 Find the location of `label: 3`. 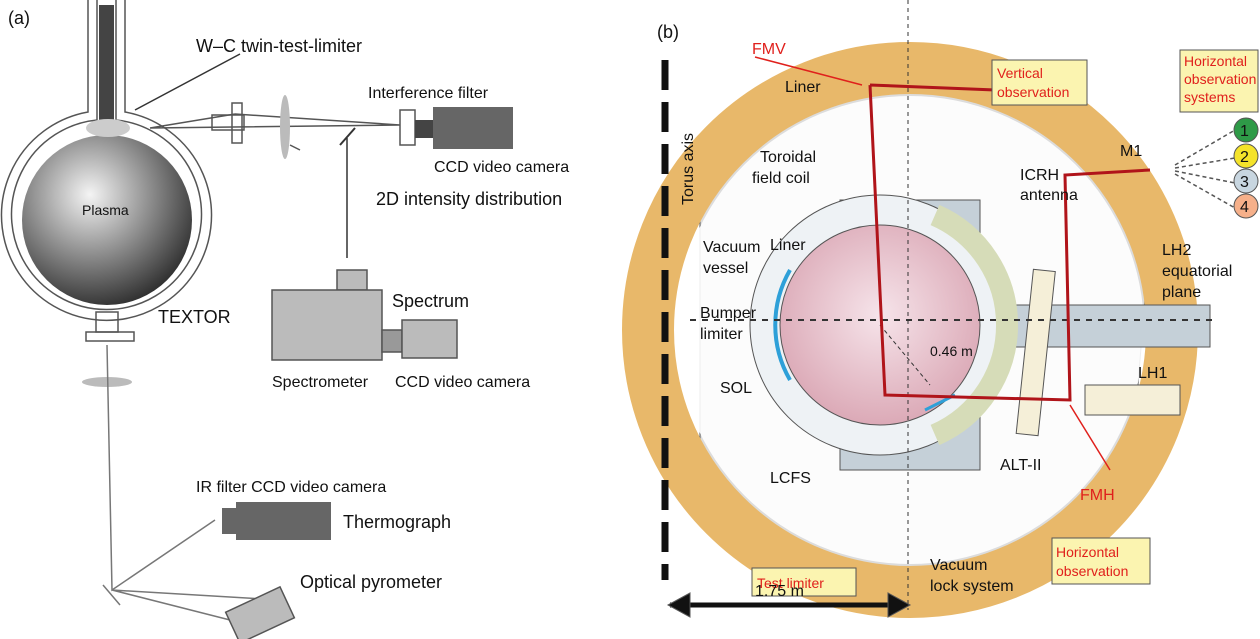

label: 3 is located at coordinates (1244, 182).